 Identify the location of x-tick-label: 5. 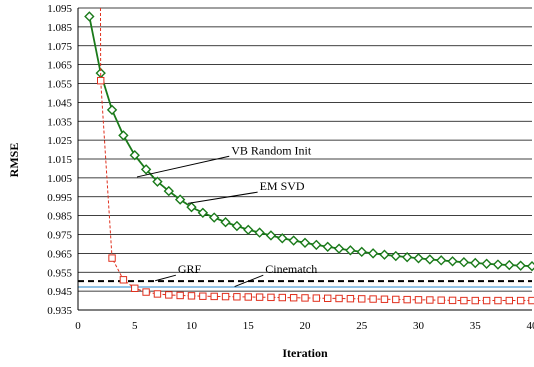
(135, 326).